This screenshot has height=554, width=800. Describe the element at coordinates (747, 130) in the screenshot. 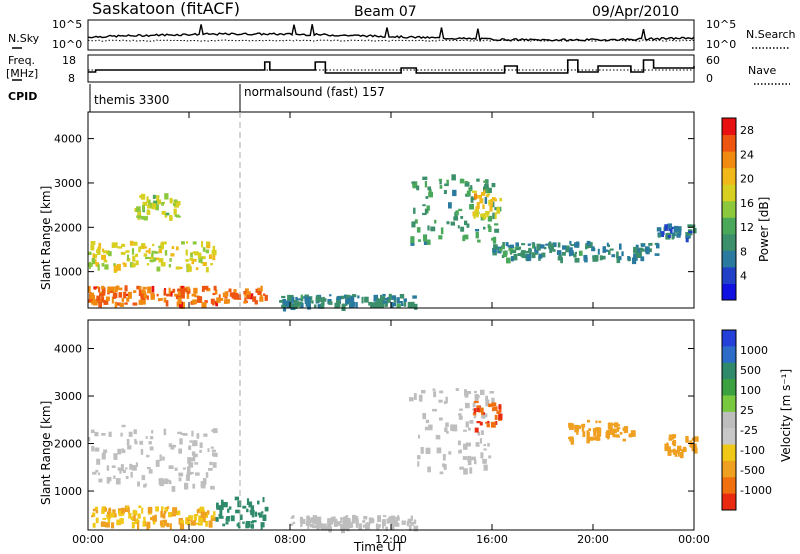

I see `power-colorbar-tick: 28` at that location.